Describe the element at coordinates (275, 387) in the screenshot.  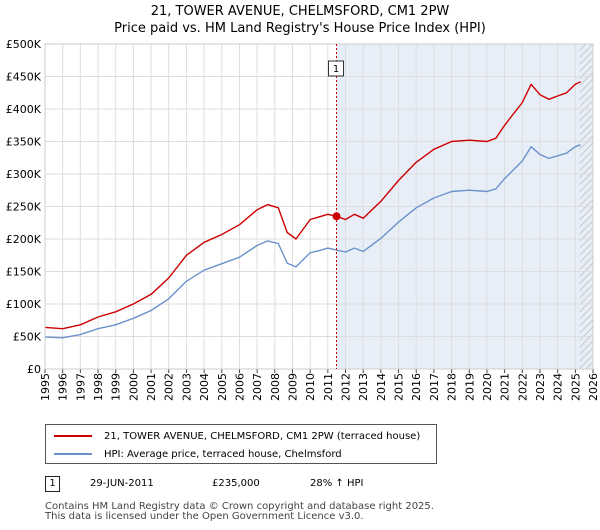
I see `x-tick-label: 2008` at that location.